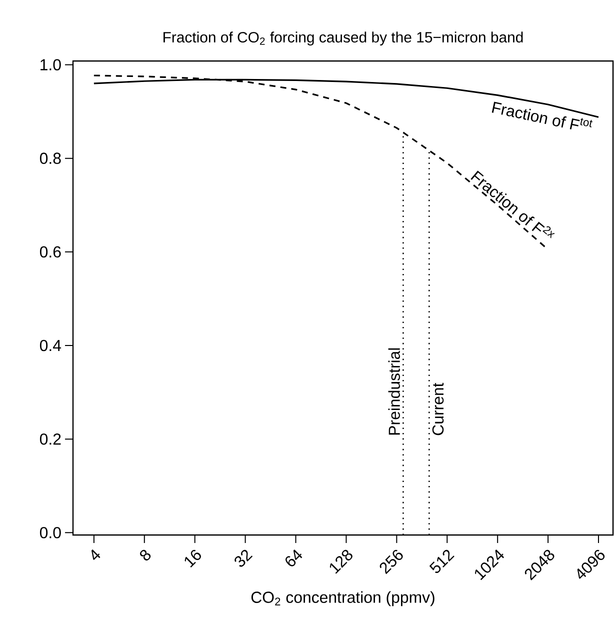 This screenshot has width=614, height=639. Describe the element at coordinates (51, 346) in the screenshot. I see `y-tick-label: 0.4` at that location.